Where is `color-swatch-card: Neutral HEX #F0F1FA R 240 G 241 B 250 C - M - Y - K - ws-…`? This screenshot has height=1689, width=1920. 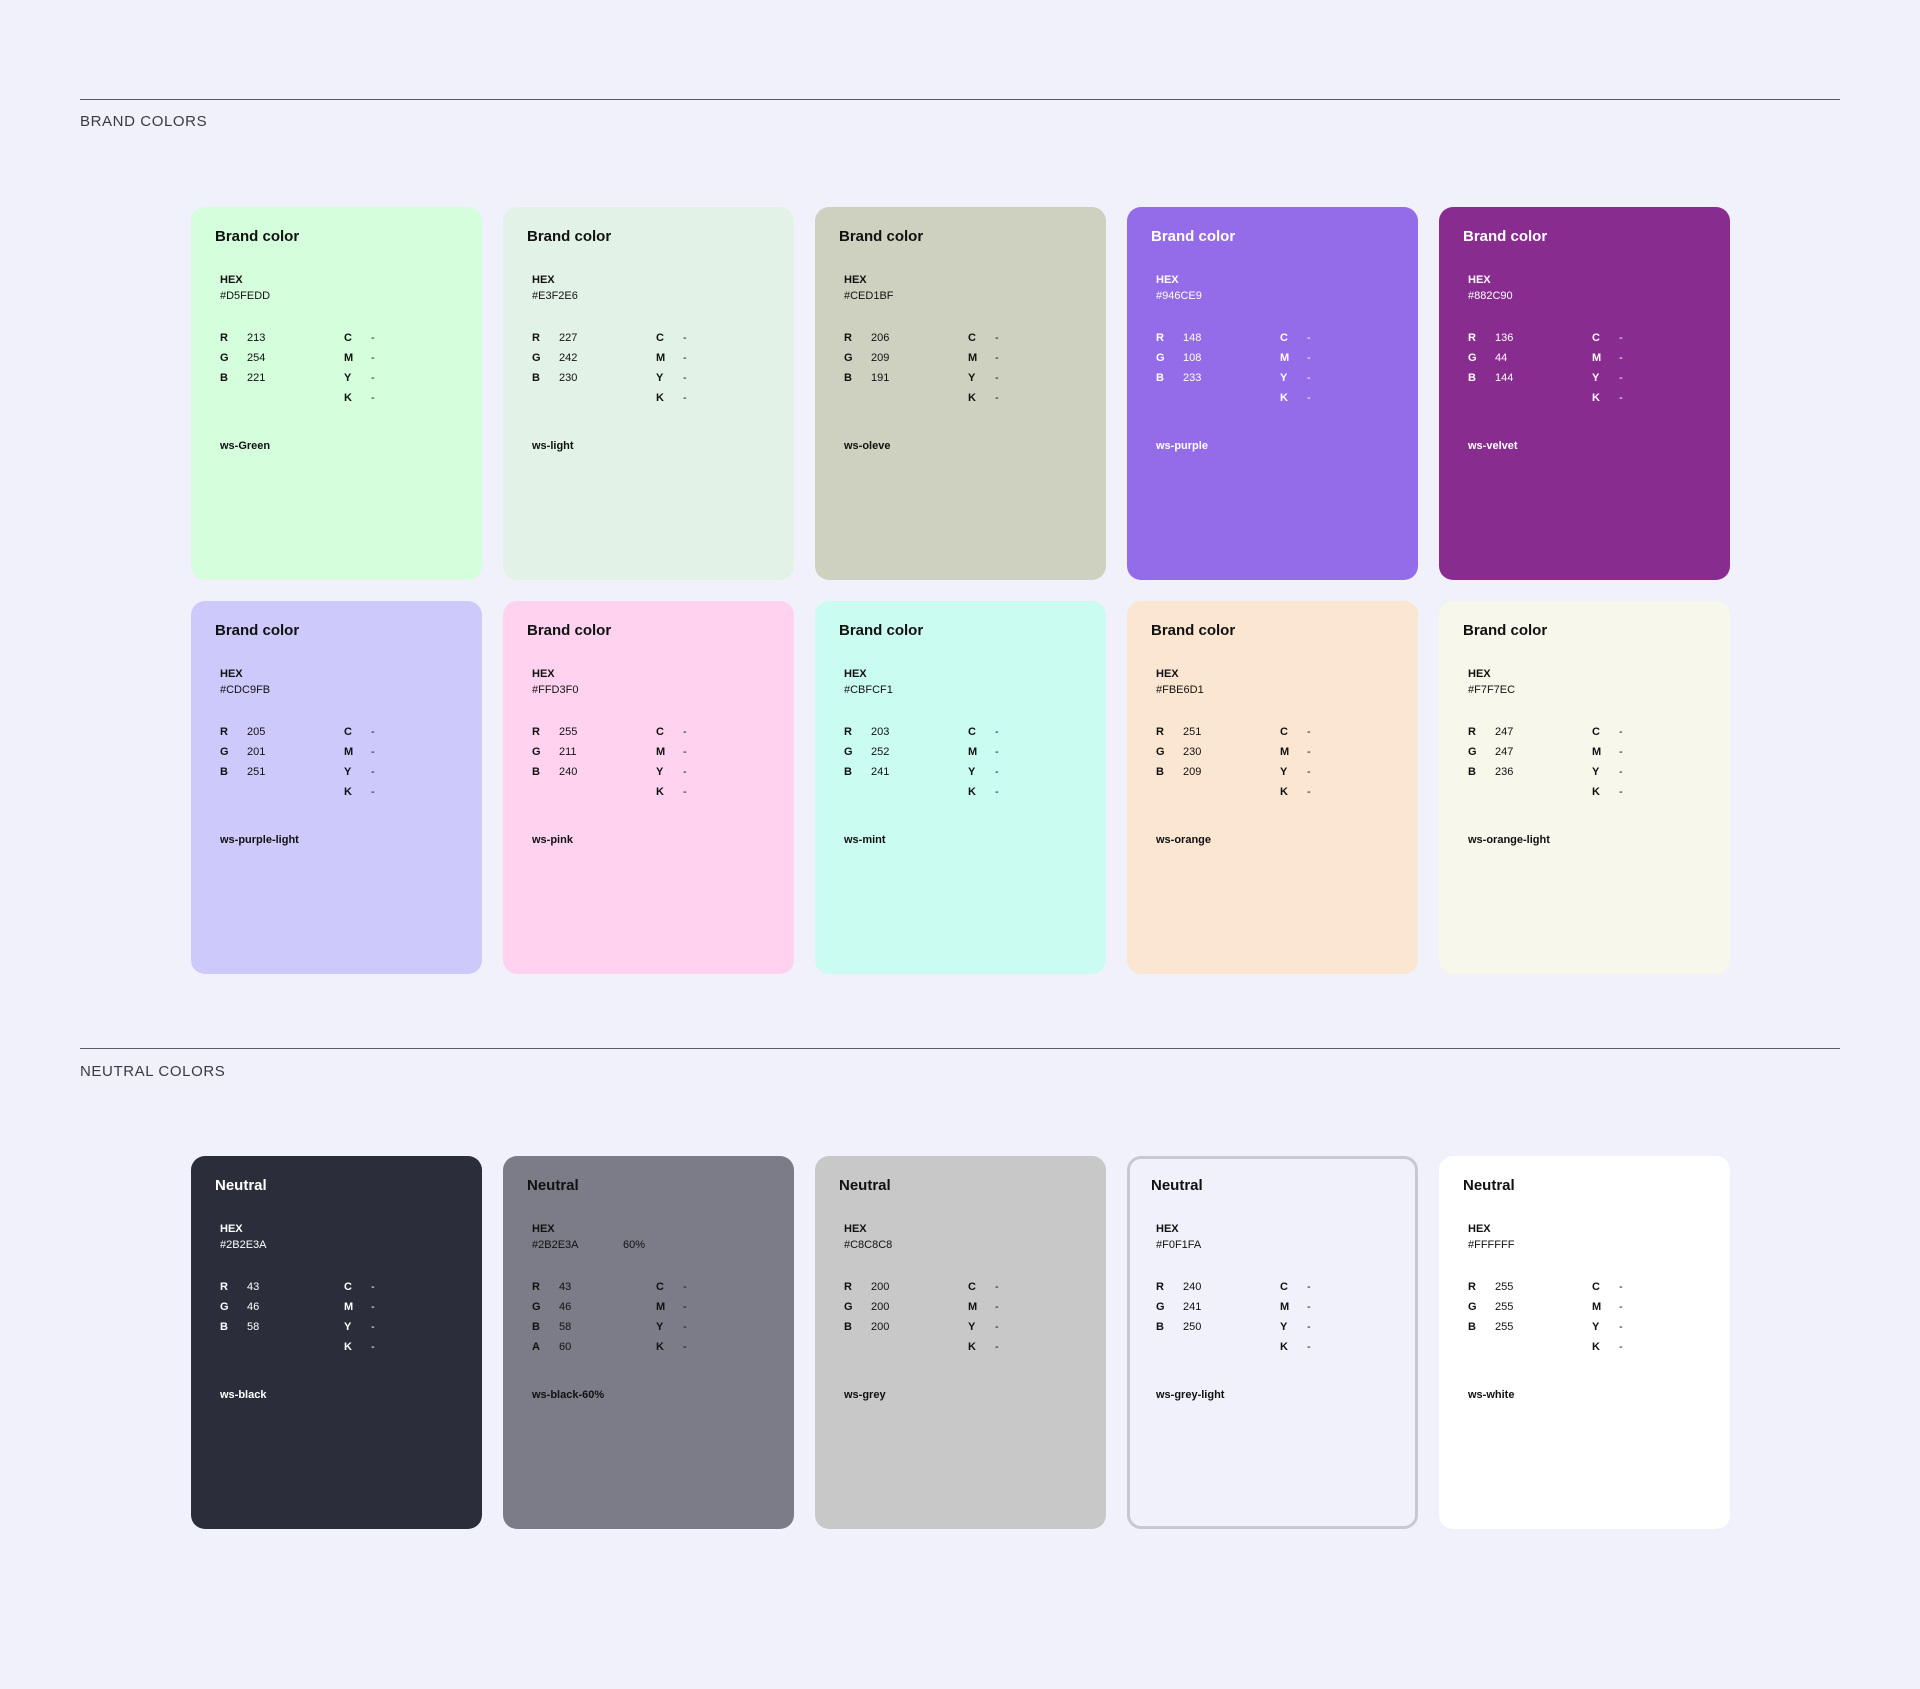 color-swatch-card: Neutral HEX #F0F1FA R 240 G 241 B 250 C - M - Y - K - ws-… is located at coordinates (1272, 1342).